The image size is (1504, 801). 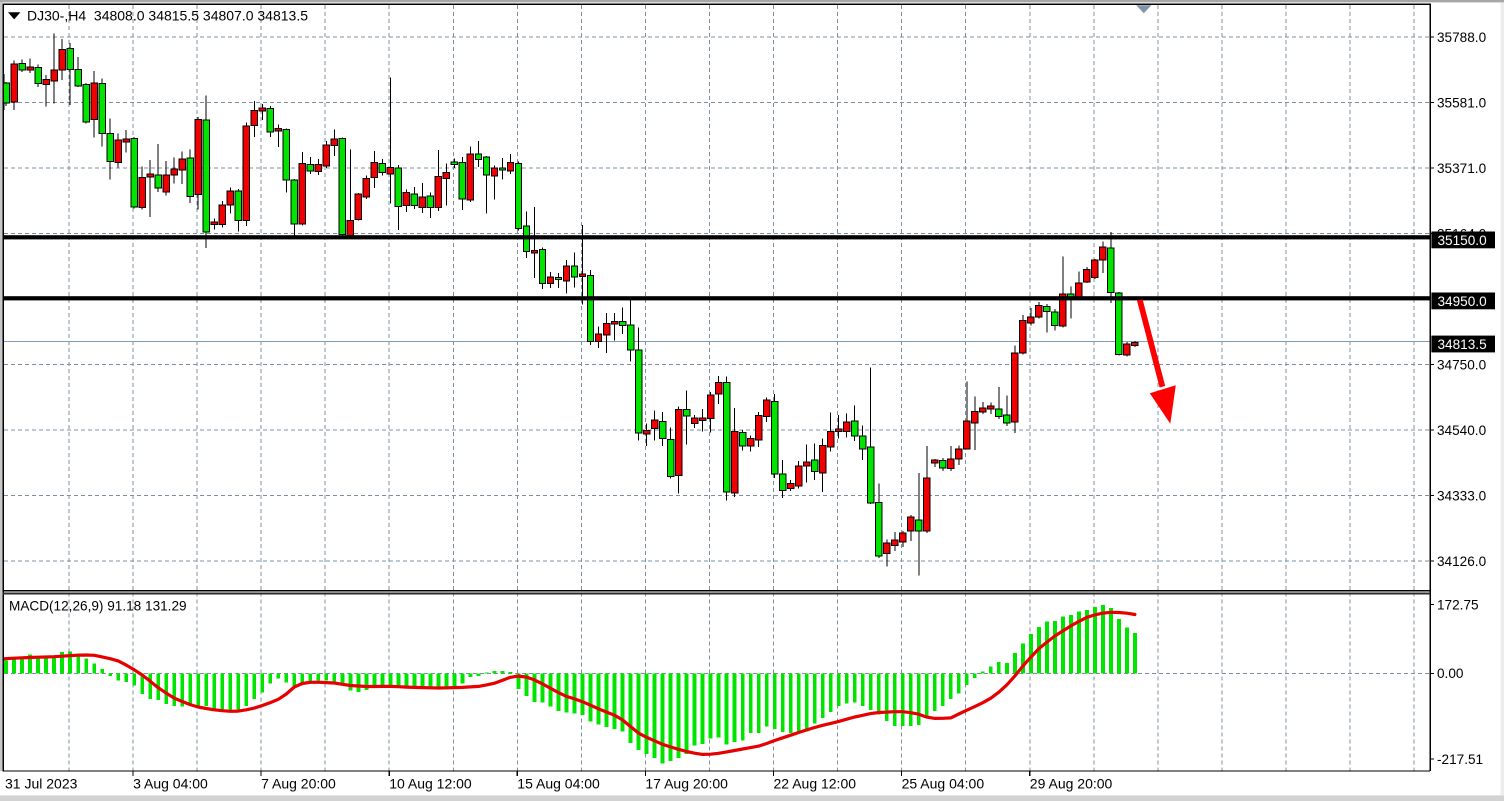 What do you see at coordinates (686, 783) in the screenshot?
I see `svg-text: 17 Aug 20:00` at bounding box center [686, 783].